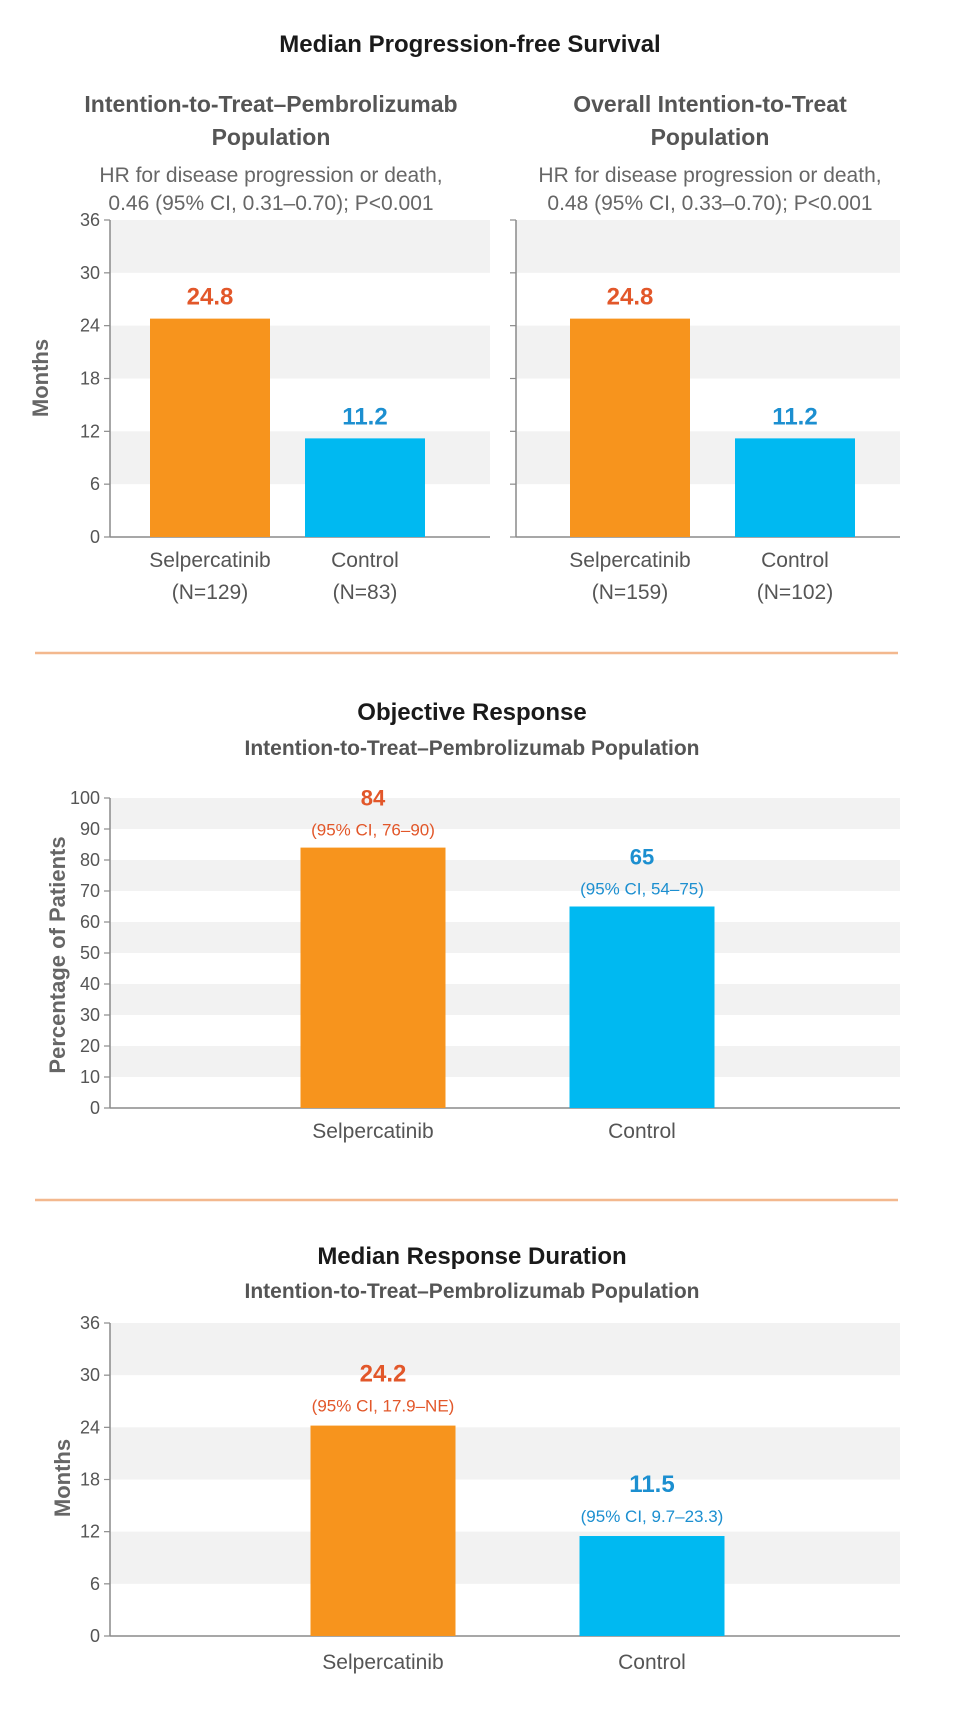  I want to click on pfs-title: Median Progression-free Survival, so click(469, 44).